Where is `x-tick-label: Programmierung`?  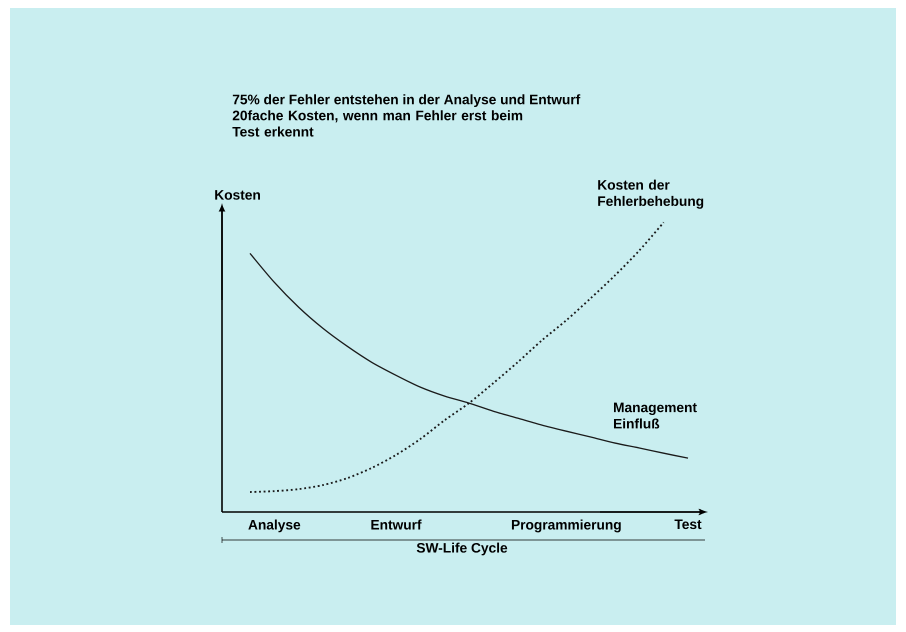
x-tick-label: Programmierung is located at coordinates (566, 526).